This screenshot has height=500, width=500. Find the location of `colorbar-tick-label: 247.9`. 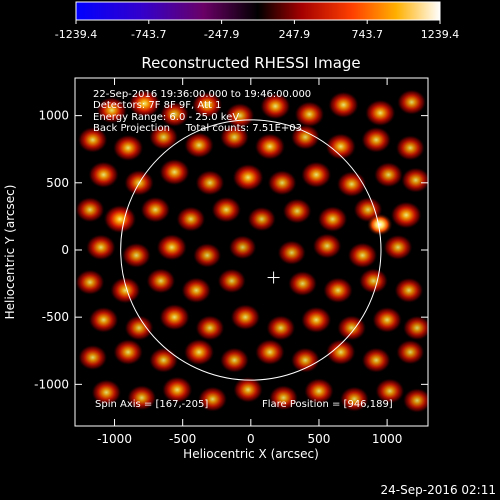

colorbar-tick-label: 247.9 is located at coordinates (295, 34).